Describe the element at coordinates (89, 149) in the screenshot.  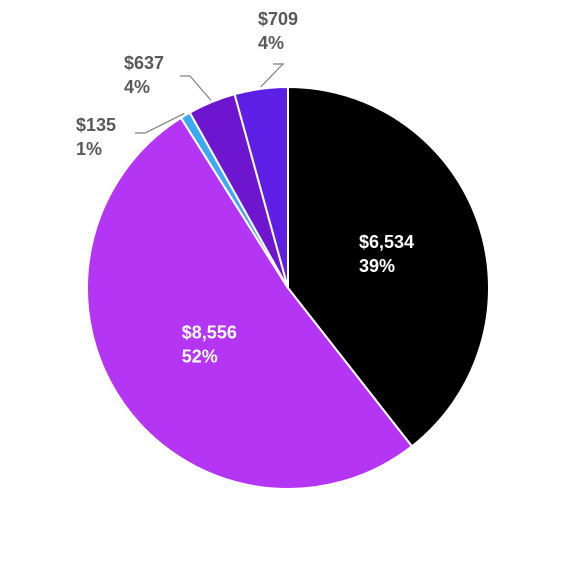
I see `share-label: 1%` at that location.